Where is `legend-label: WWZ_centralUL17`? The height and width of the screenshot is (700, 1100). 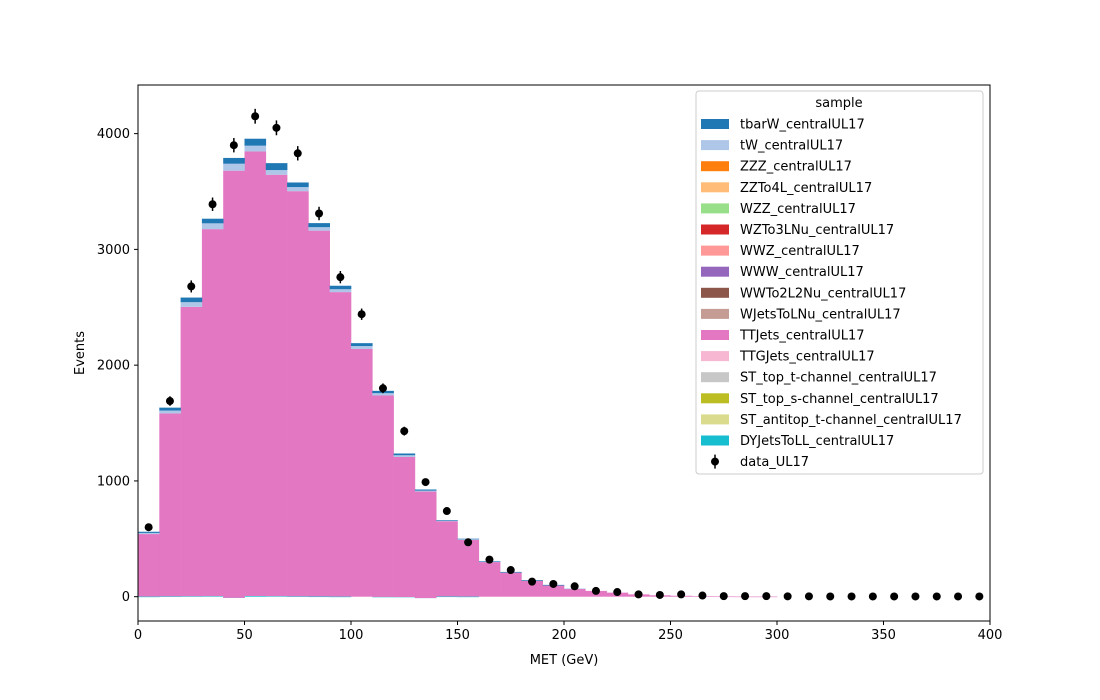 legend-label: WWZ_centralUL17 is located at coordinates (800, 251).